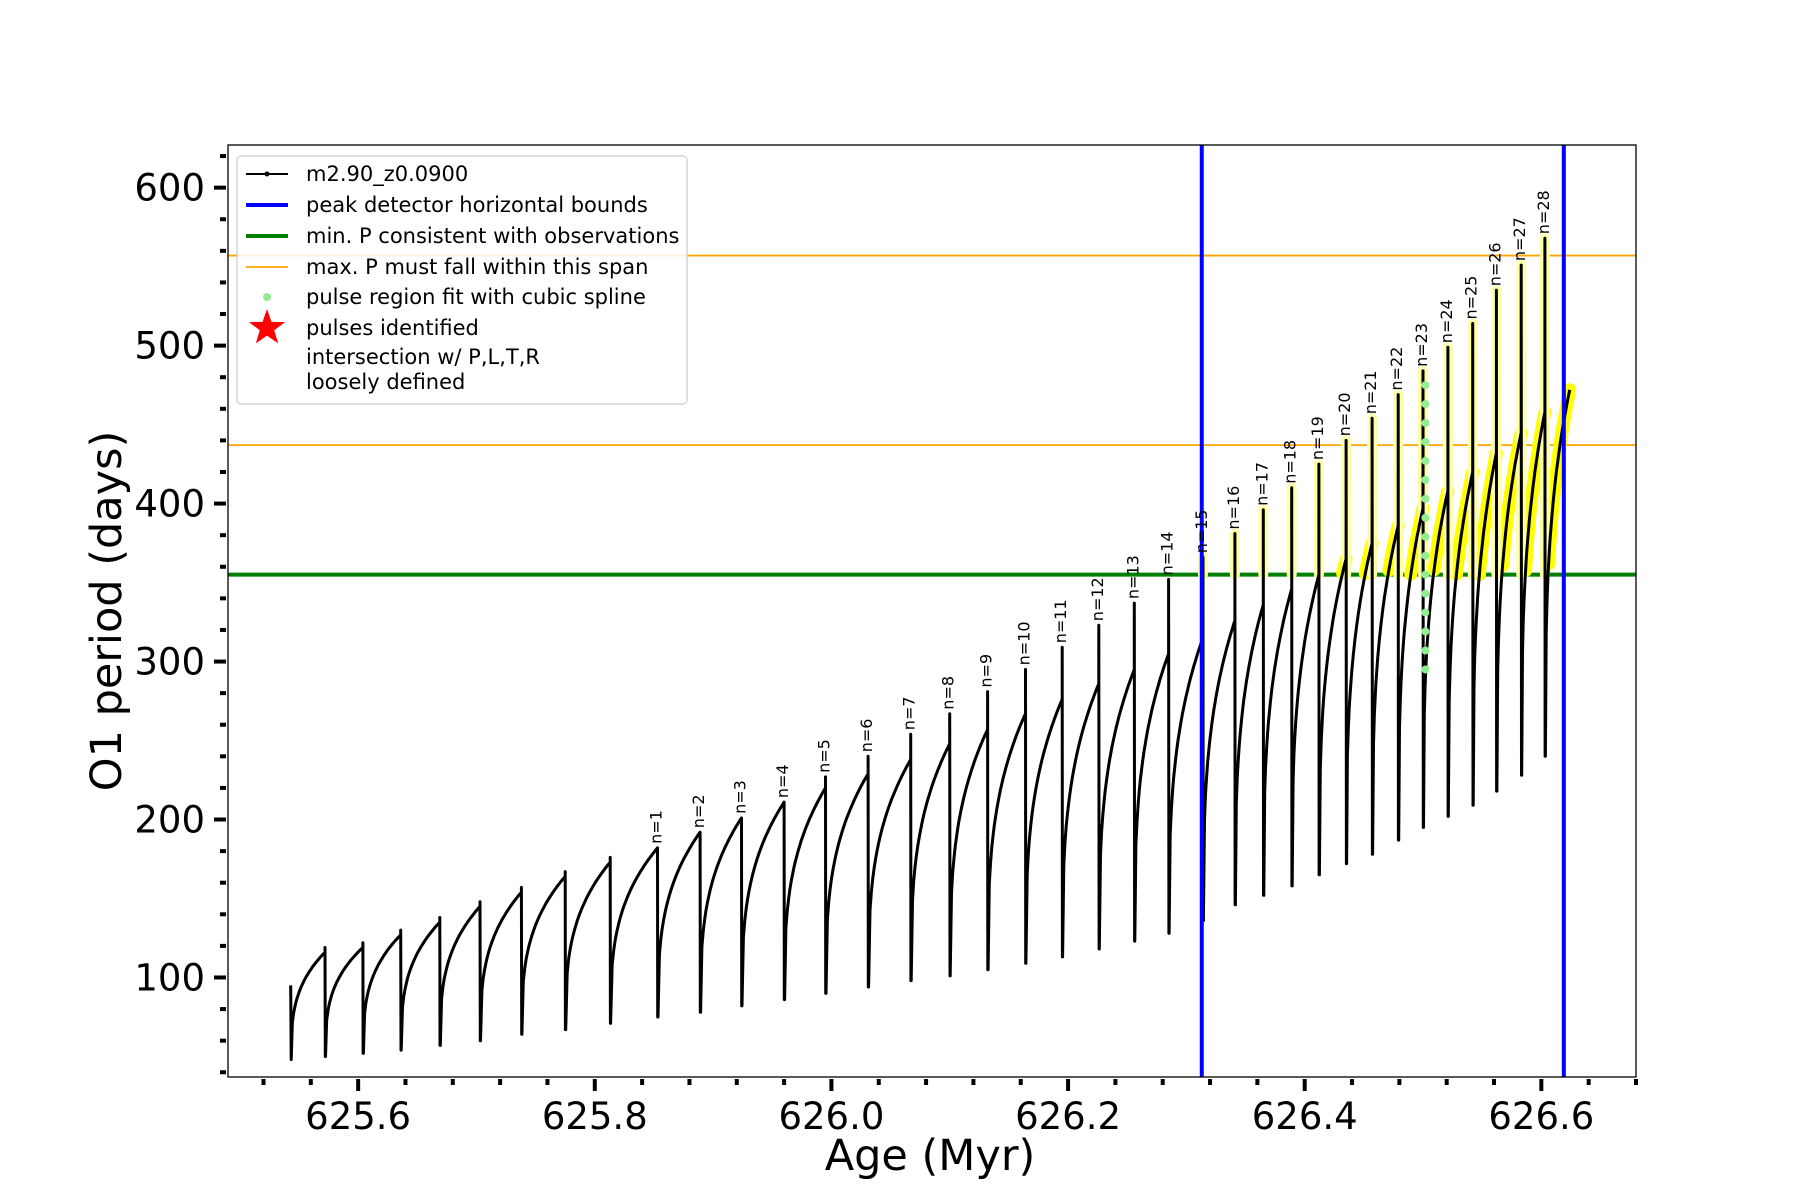 The height and width of the screenshot is (1200, 1800). Describe the element at coordinates (656, 827) in the screenshot. I see `pulse-label: n=1` at that location.